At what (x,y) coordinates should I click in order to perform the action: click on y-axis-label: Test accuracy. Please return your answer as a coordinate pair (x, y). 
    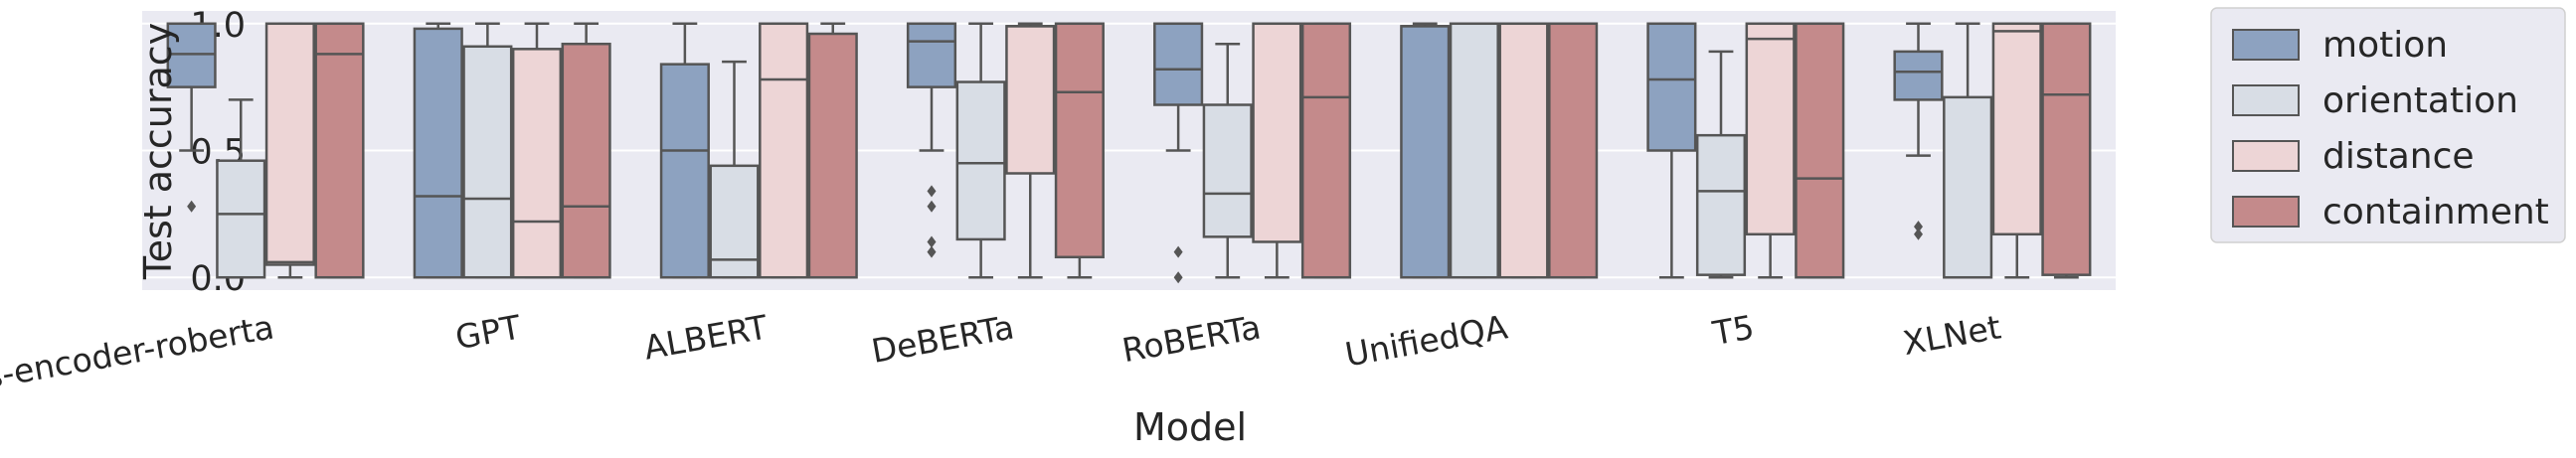
    Looking at the image, I should click on (158, 151).